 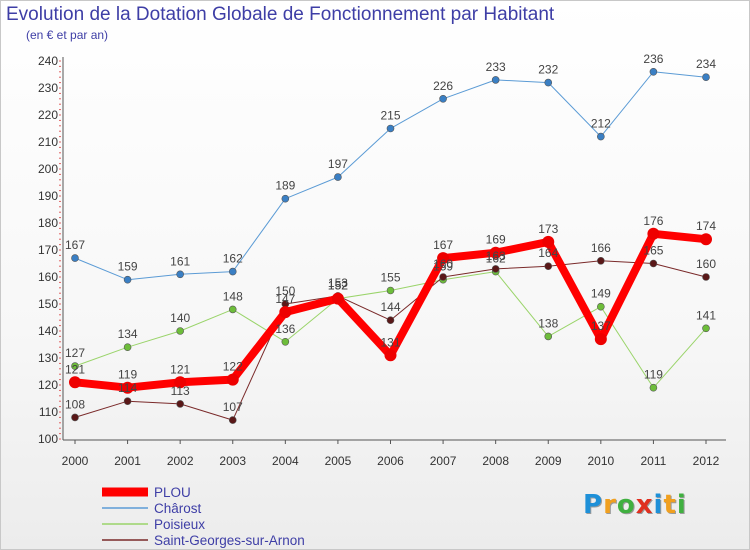 I want to click on proxiti-logo: Proxiti, so click(x=635, y=505).